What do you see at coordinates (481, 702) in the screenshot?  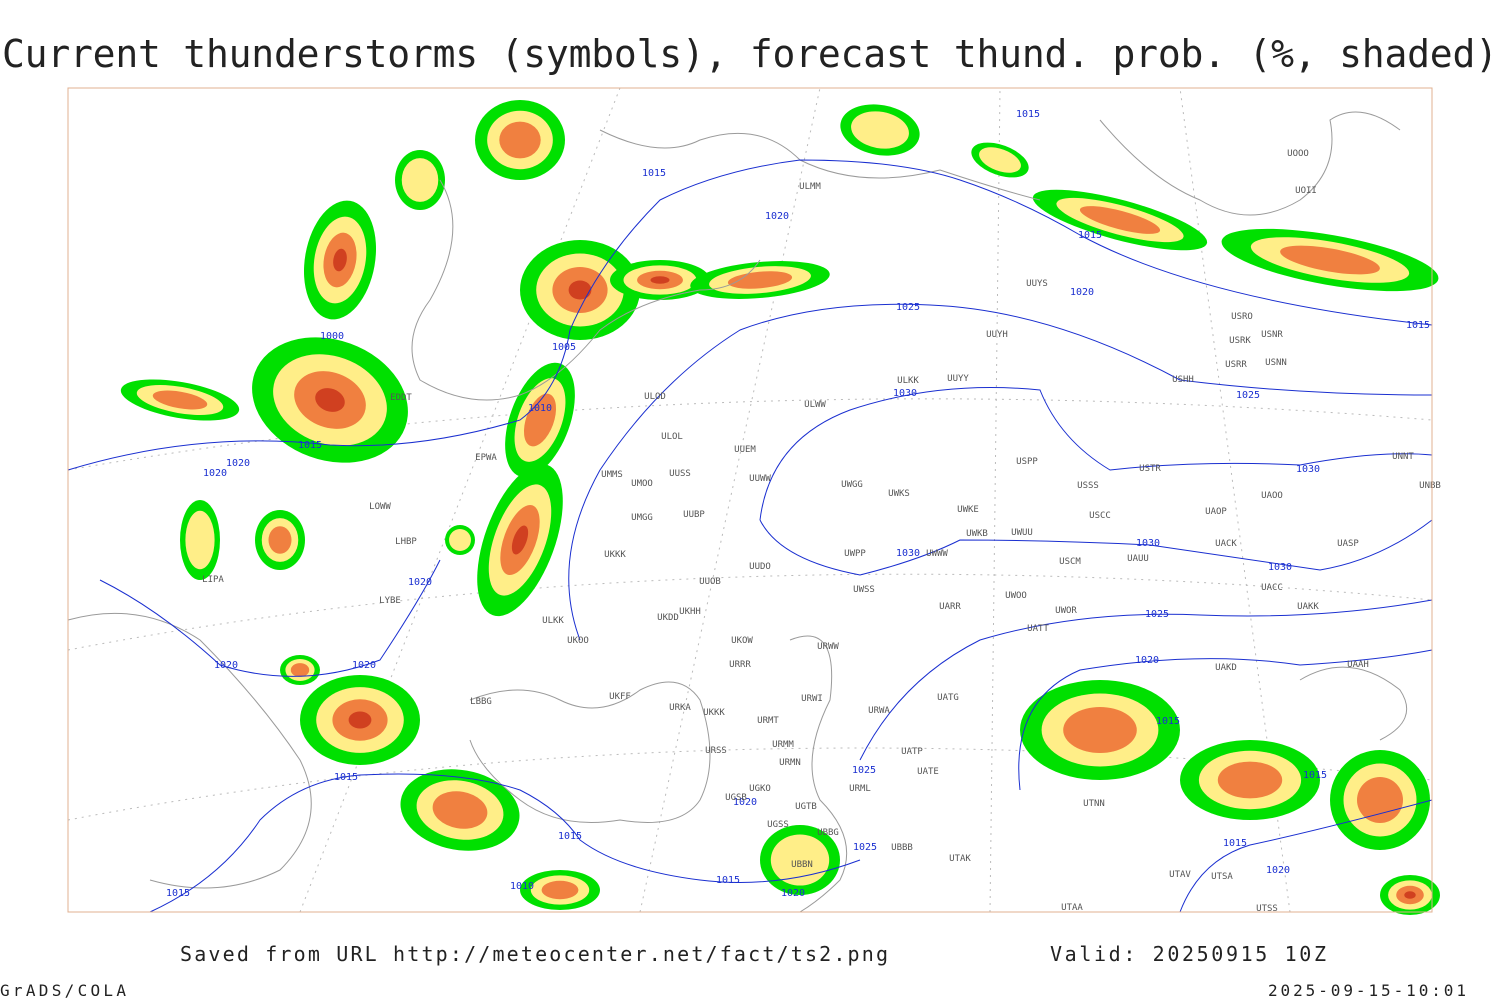 I see `station-label: LBBG` at bounding box center [481, 702].